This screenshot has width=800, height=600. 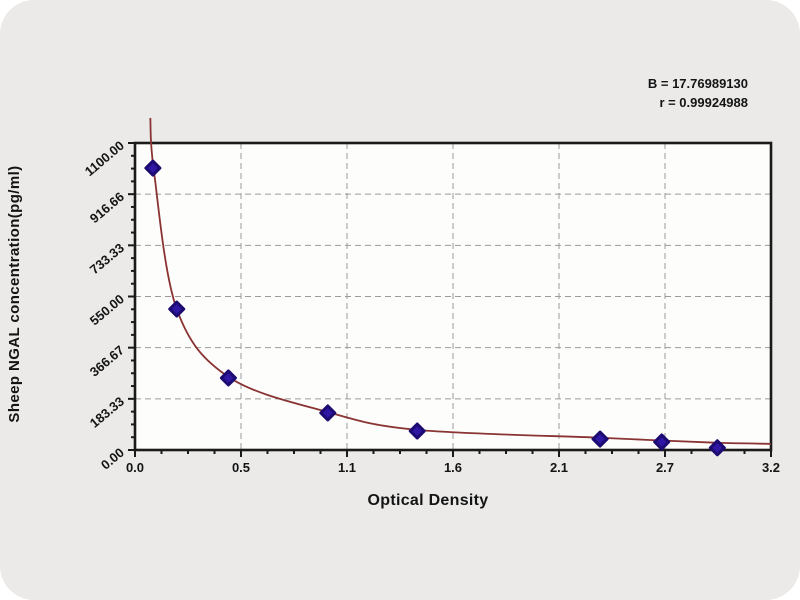 What do you see at coordinates (241, 467) in the screenshot?
I see `x-tick-label: 0.5` at bounding box center [241, 467].